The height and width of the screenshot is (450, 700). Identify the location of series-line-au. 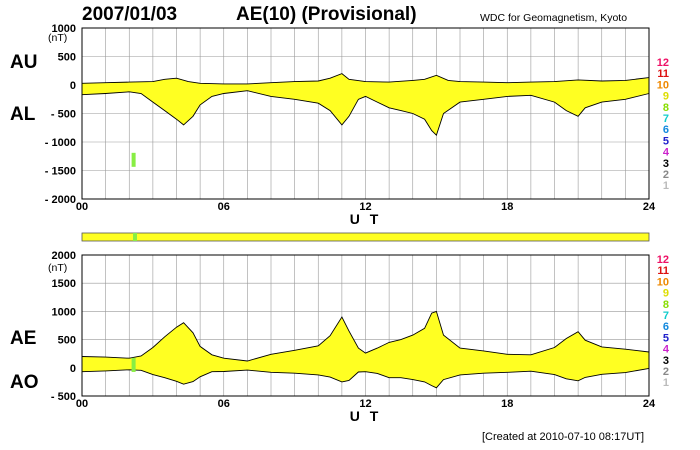
(365, 79).